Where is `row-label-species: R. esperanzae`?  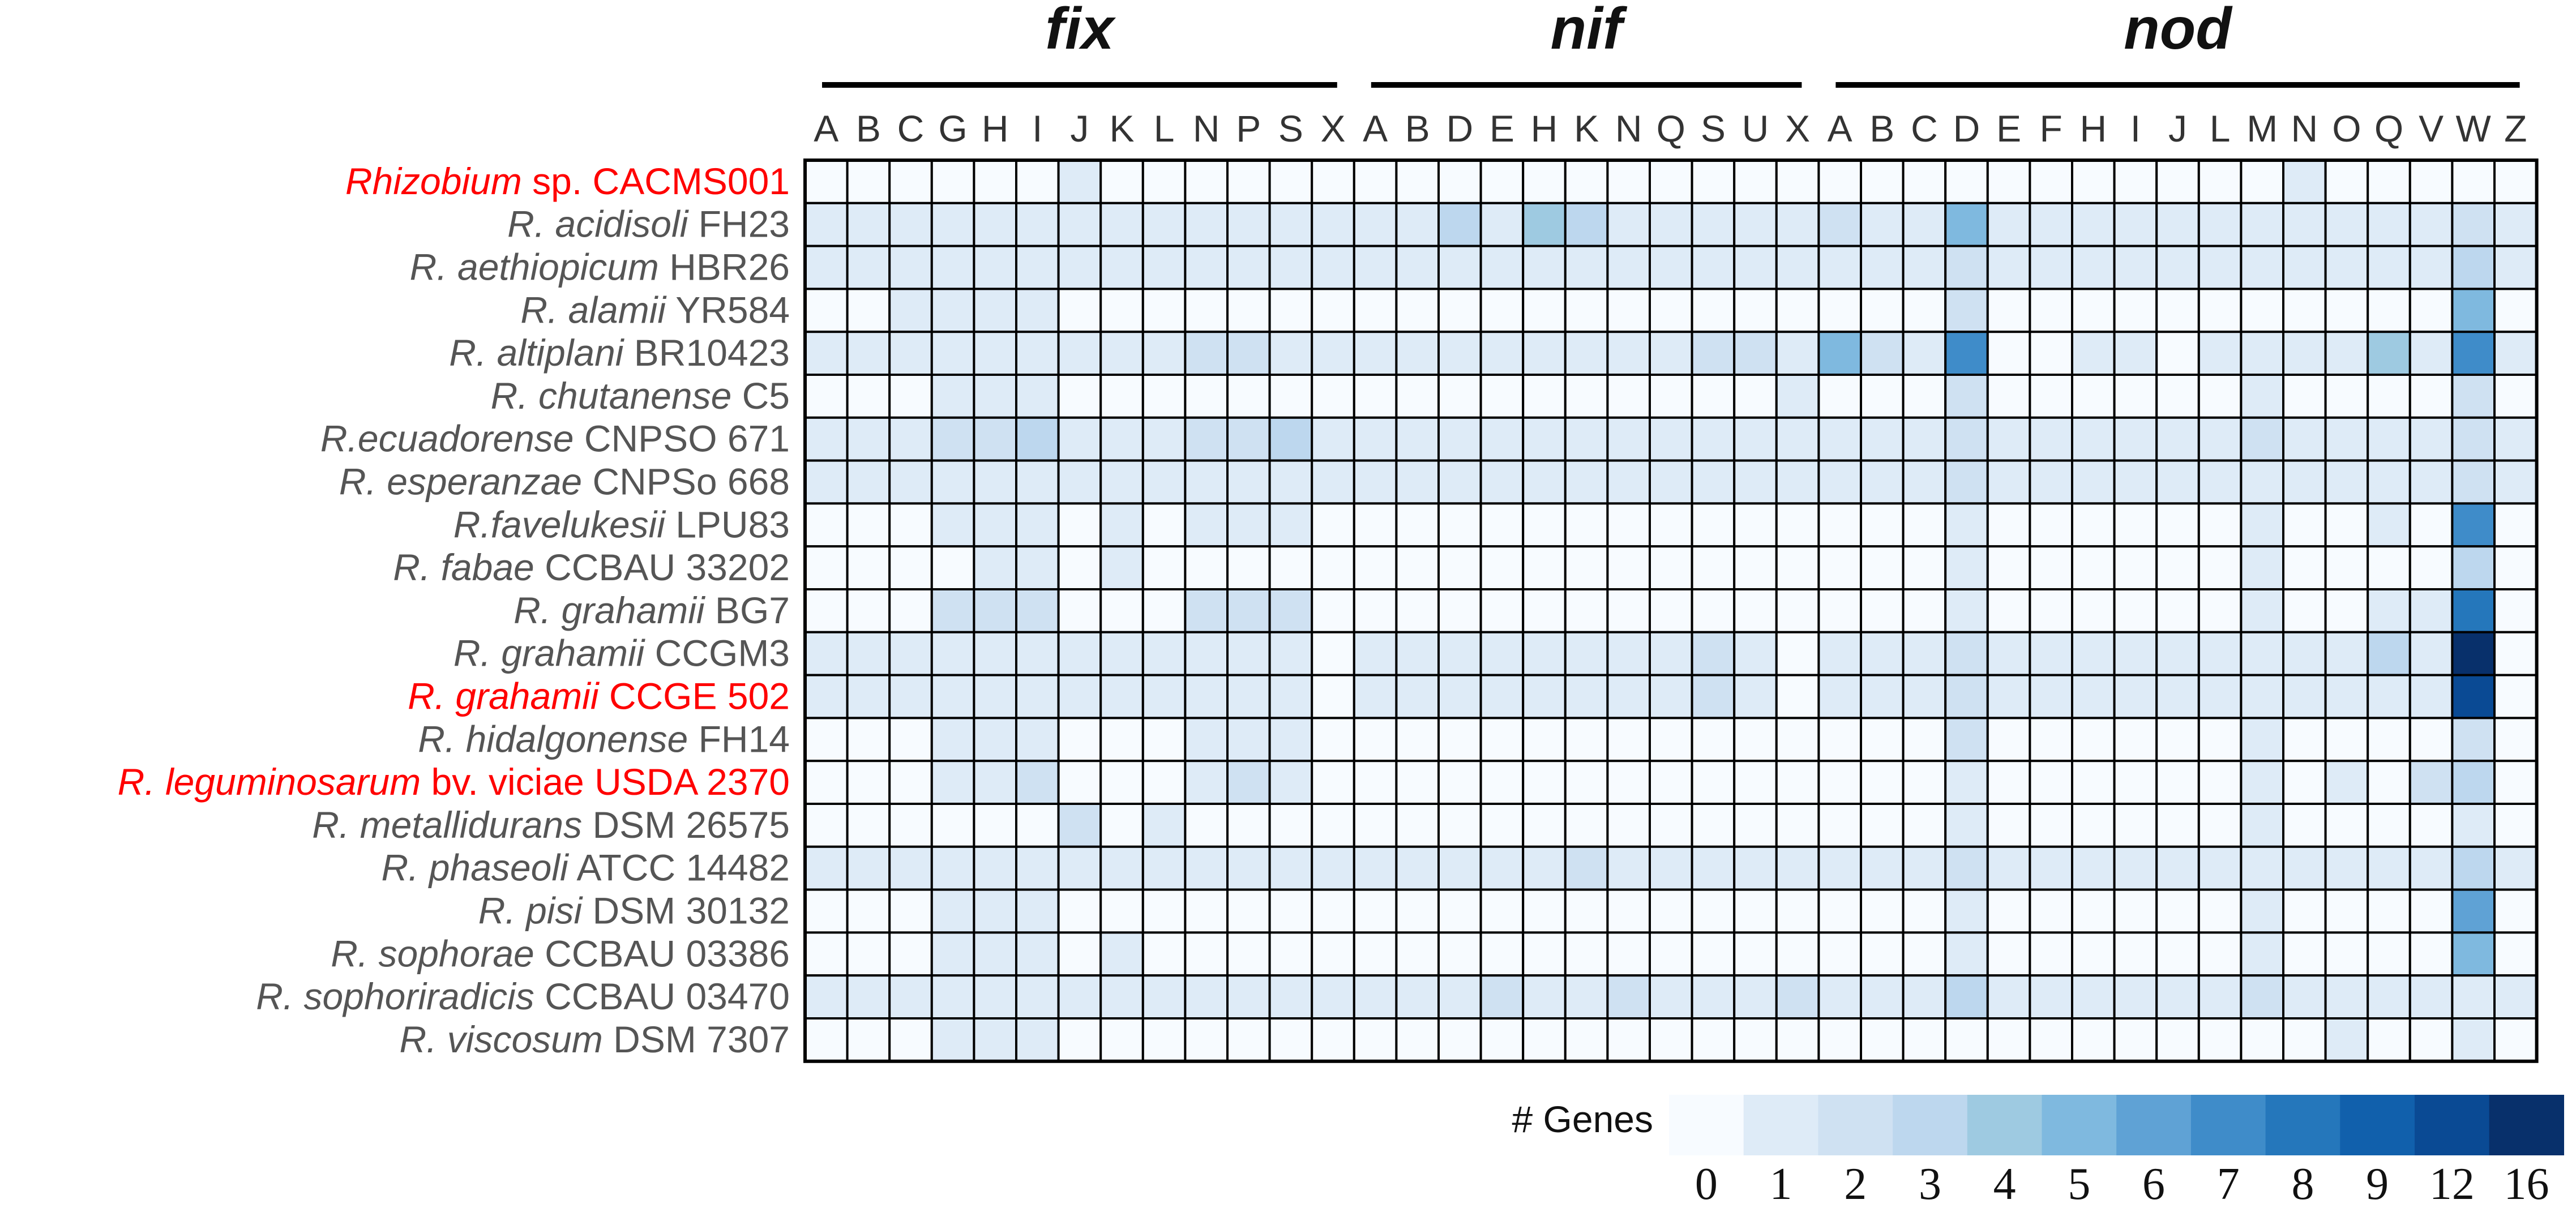 row-label-species: R. esperanzae is located at coordinates (460, 482).